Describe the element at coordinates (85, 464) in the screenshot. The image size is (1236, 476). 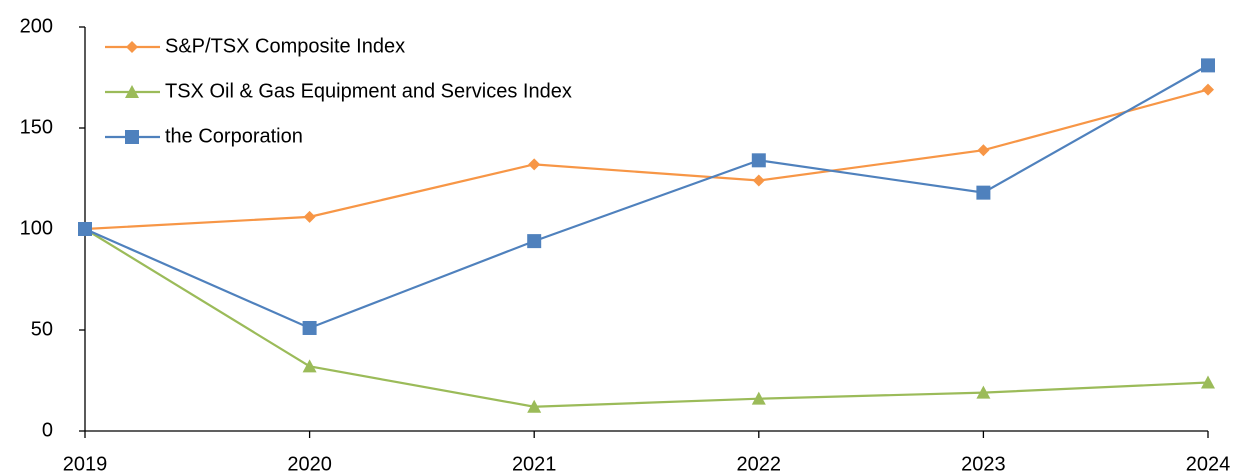
I see `x-tick-label: 2019` at that location.